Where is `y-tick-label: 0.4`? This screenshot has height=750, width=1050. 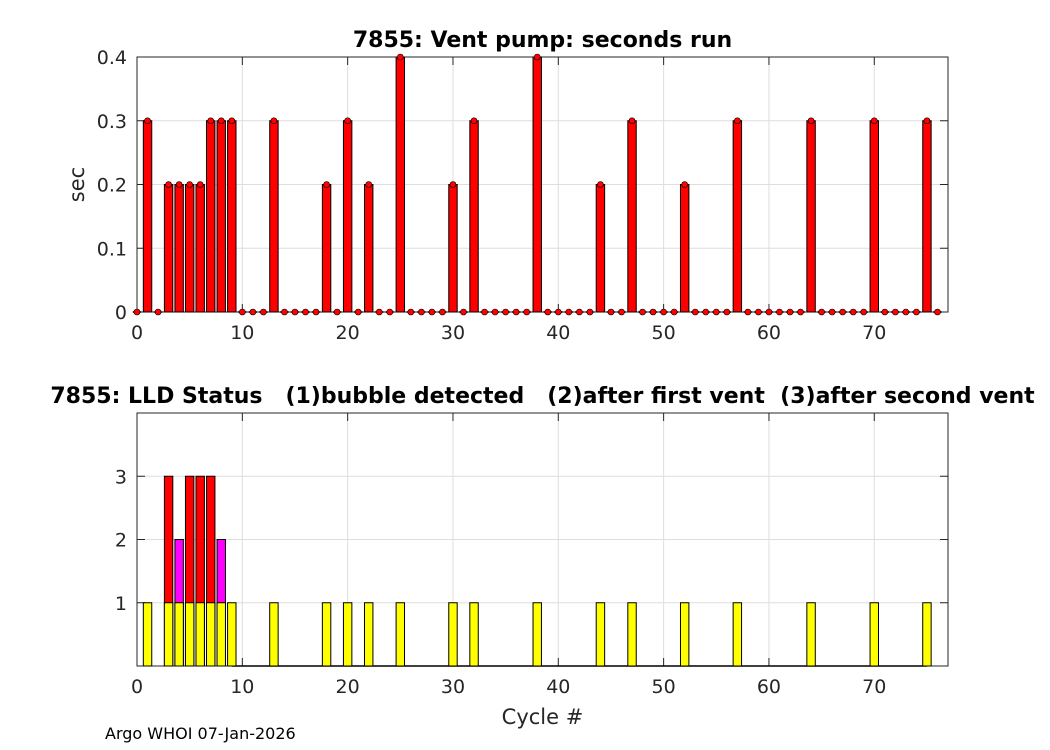 y-tick-label: 0.4 is located at coordinates (112, 58).